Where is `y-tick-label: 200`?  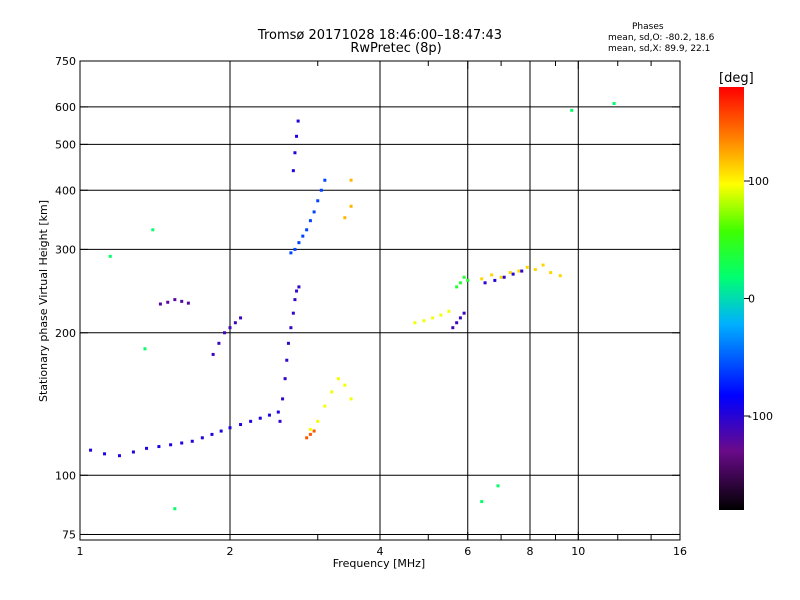
y-tick-label: 200 is located at coordinates (65, 333).